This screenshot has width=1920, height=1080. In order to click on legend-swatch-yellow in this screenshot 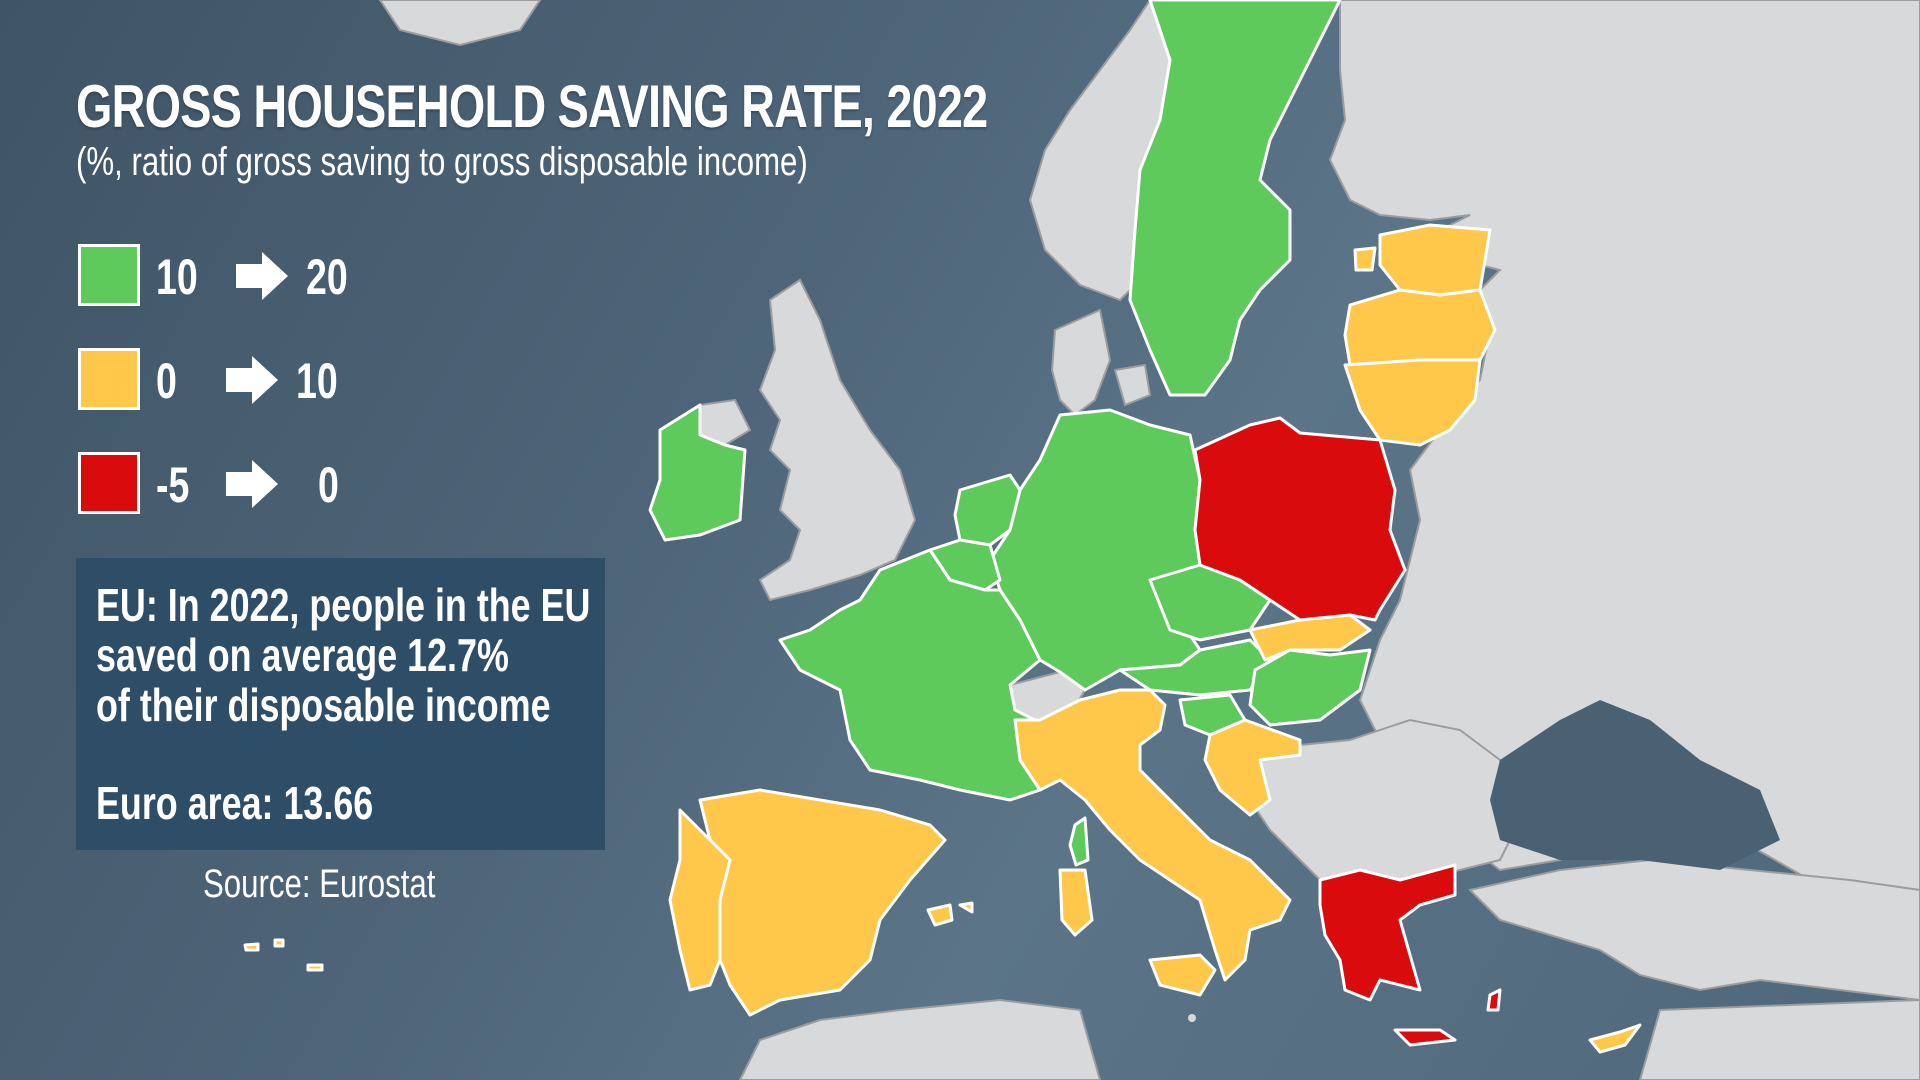, I will do `click(109, 379)`.